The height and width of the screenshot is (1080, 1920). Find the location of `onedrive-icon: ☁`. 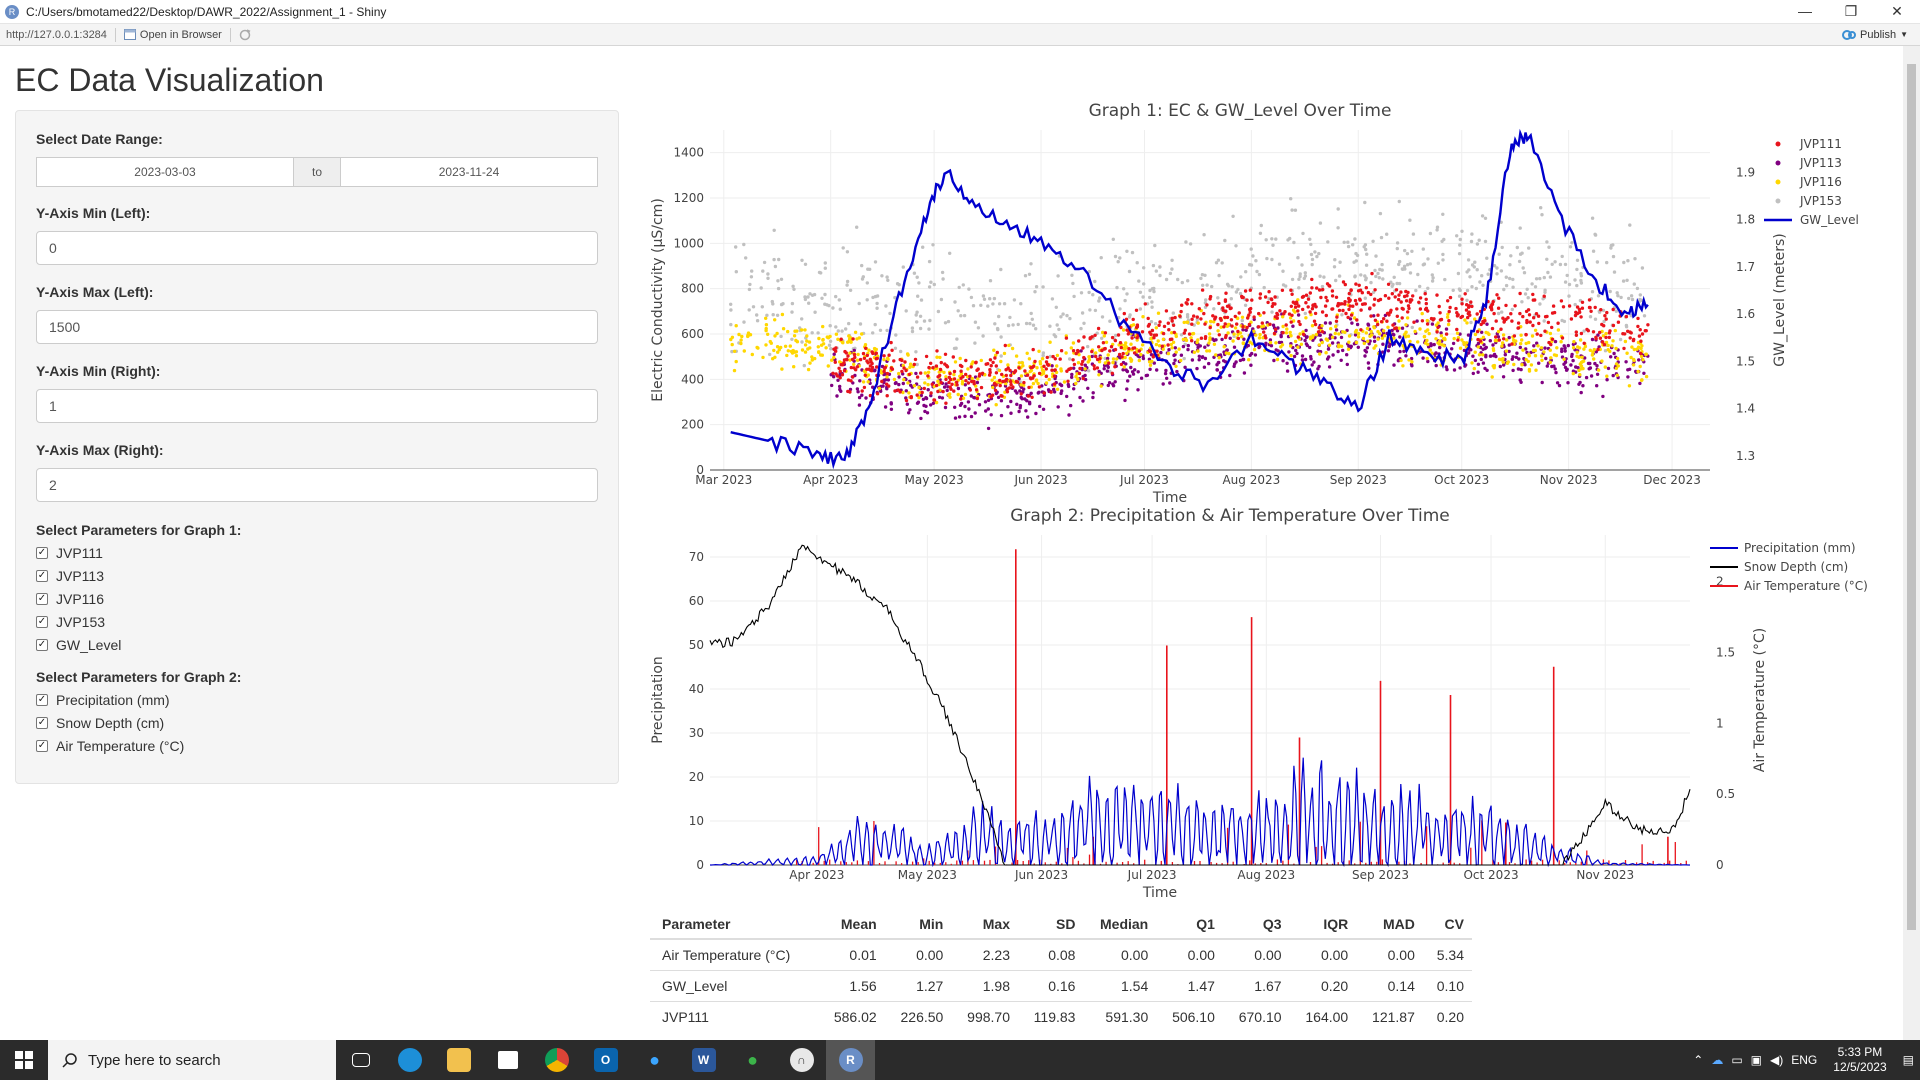

onedrive-icon: ☁ is located at coordinates (1717, 1060).